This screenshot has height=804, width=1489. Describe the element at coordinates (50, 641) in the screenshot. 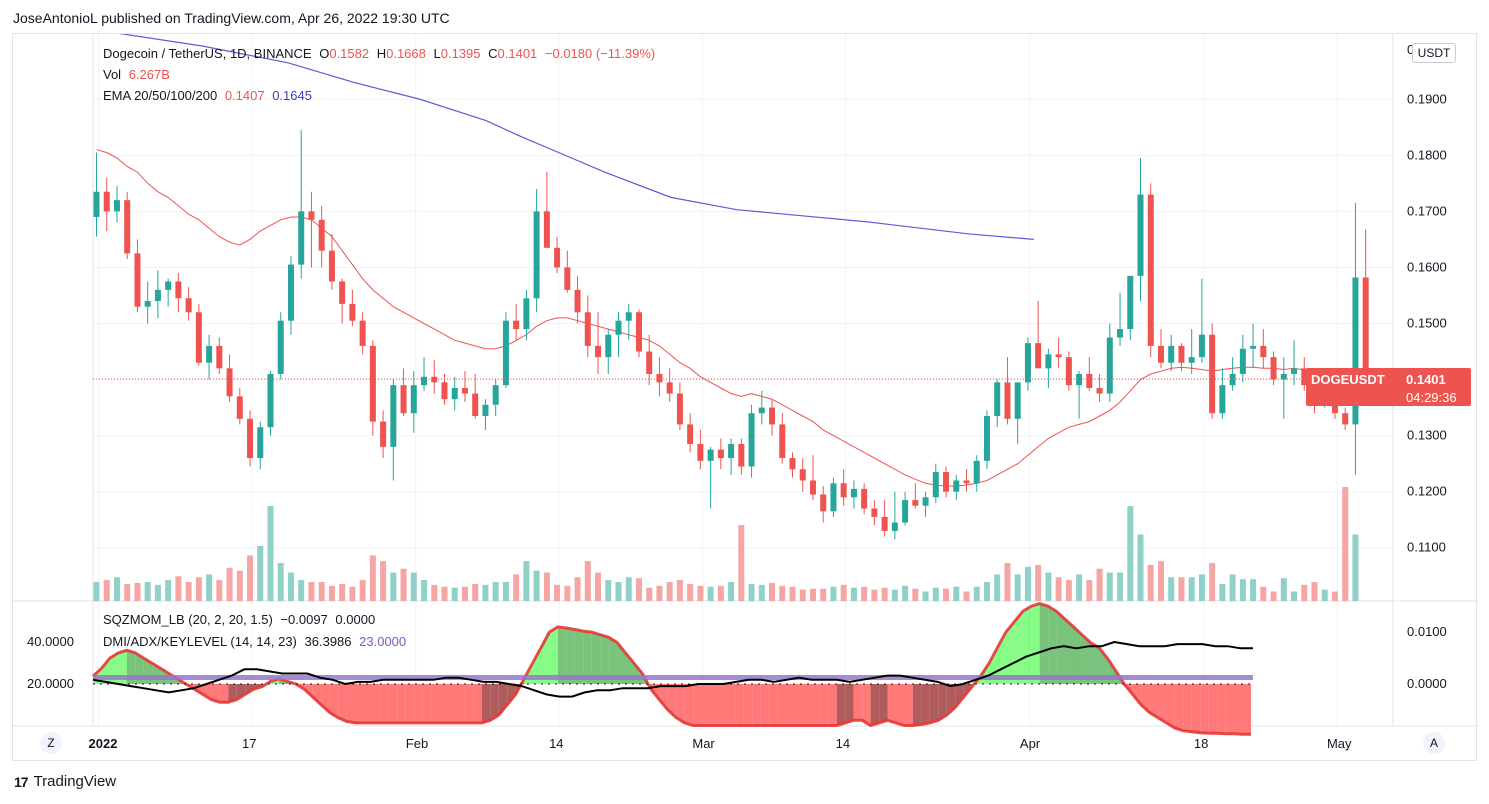

I see `dmi-axis-tick: 40.0000` at that location.